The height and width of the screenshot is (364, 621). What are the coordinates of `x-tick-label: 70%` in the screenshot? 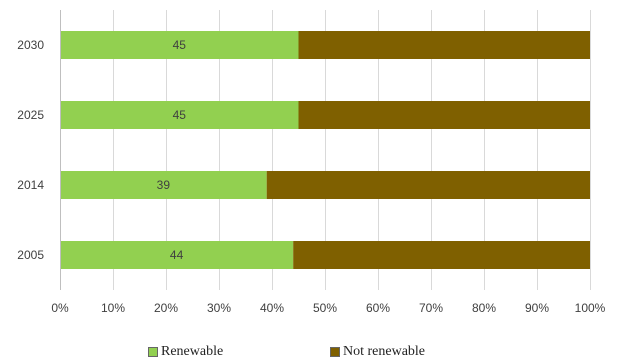 It's located at (431, 308).